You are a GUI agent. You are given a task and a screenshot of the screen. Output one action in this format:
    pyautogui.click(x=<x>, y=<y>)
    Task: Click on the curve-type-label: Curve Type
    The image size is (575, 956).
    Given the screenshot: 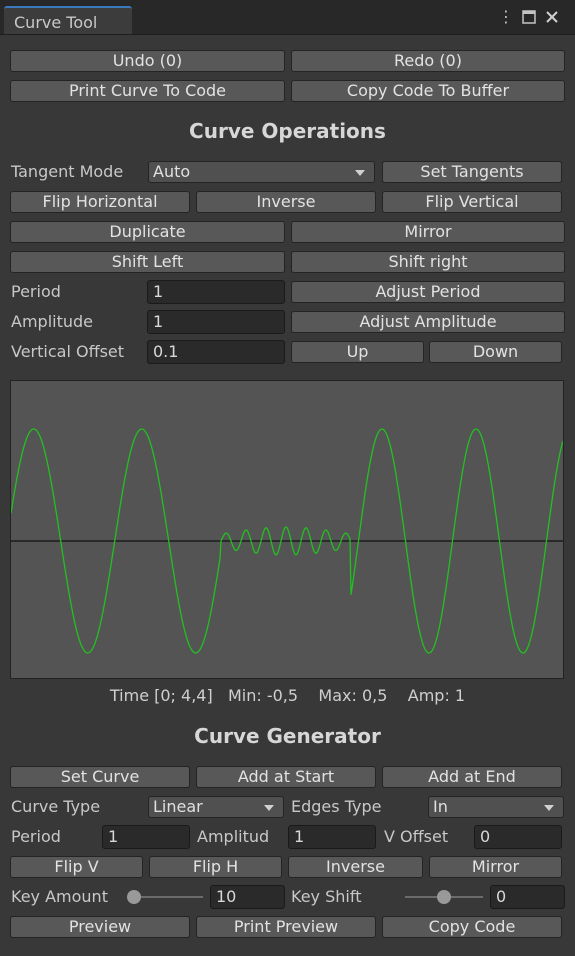 What is the action you would take?
    pyautogui.click(x=56, y=806)
    